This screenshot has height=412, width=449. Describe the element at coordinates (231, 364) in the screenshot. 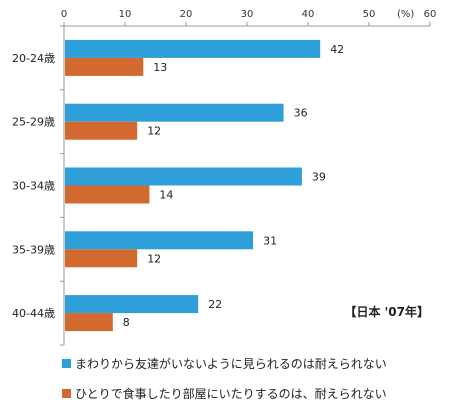

I see `legend-label-series-1: まわりから友達がいないように見られるのは耐えられない` at that location.